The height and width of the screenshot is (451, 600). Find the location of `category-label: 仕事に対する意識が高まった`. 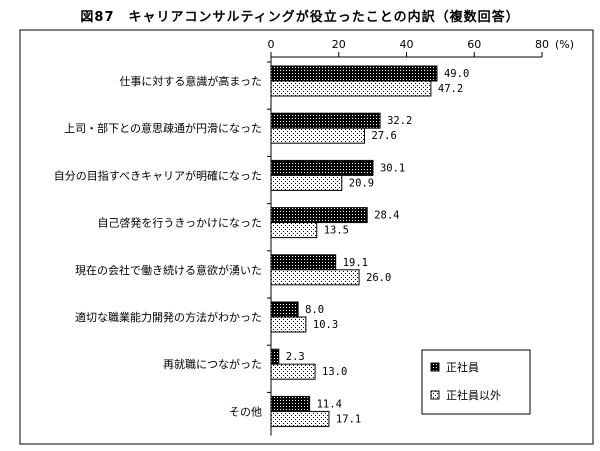

category-label: 仕事に対する意識が高まった is located at coordinates (190, 81).